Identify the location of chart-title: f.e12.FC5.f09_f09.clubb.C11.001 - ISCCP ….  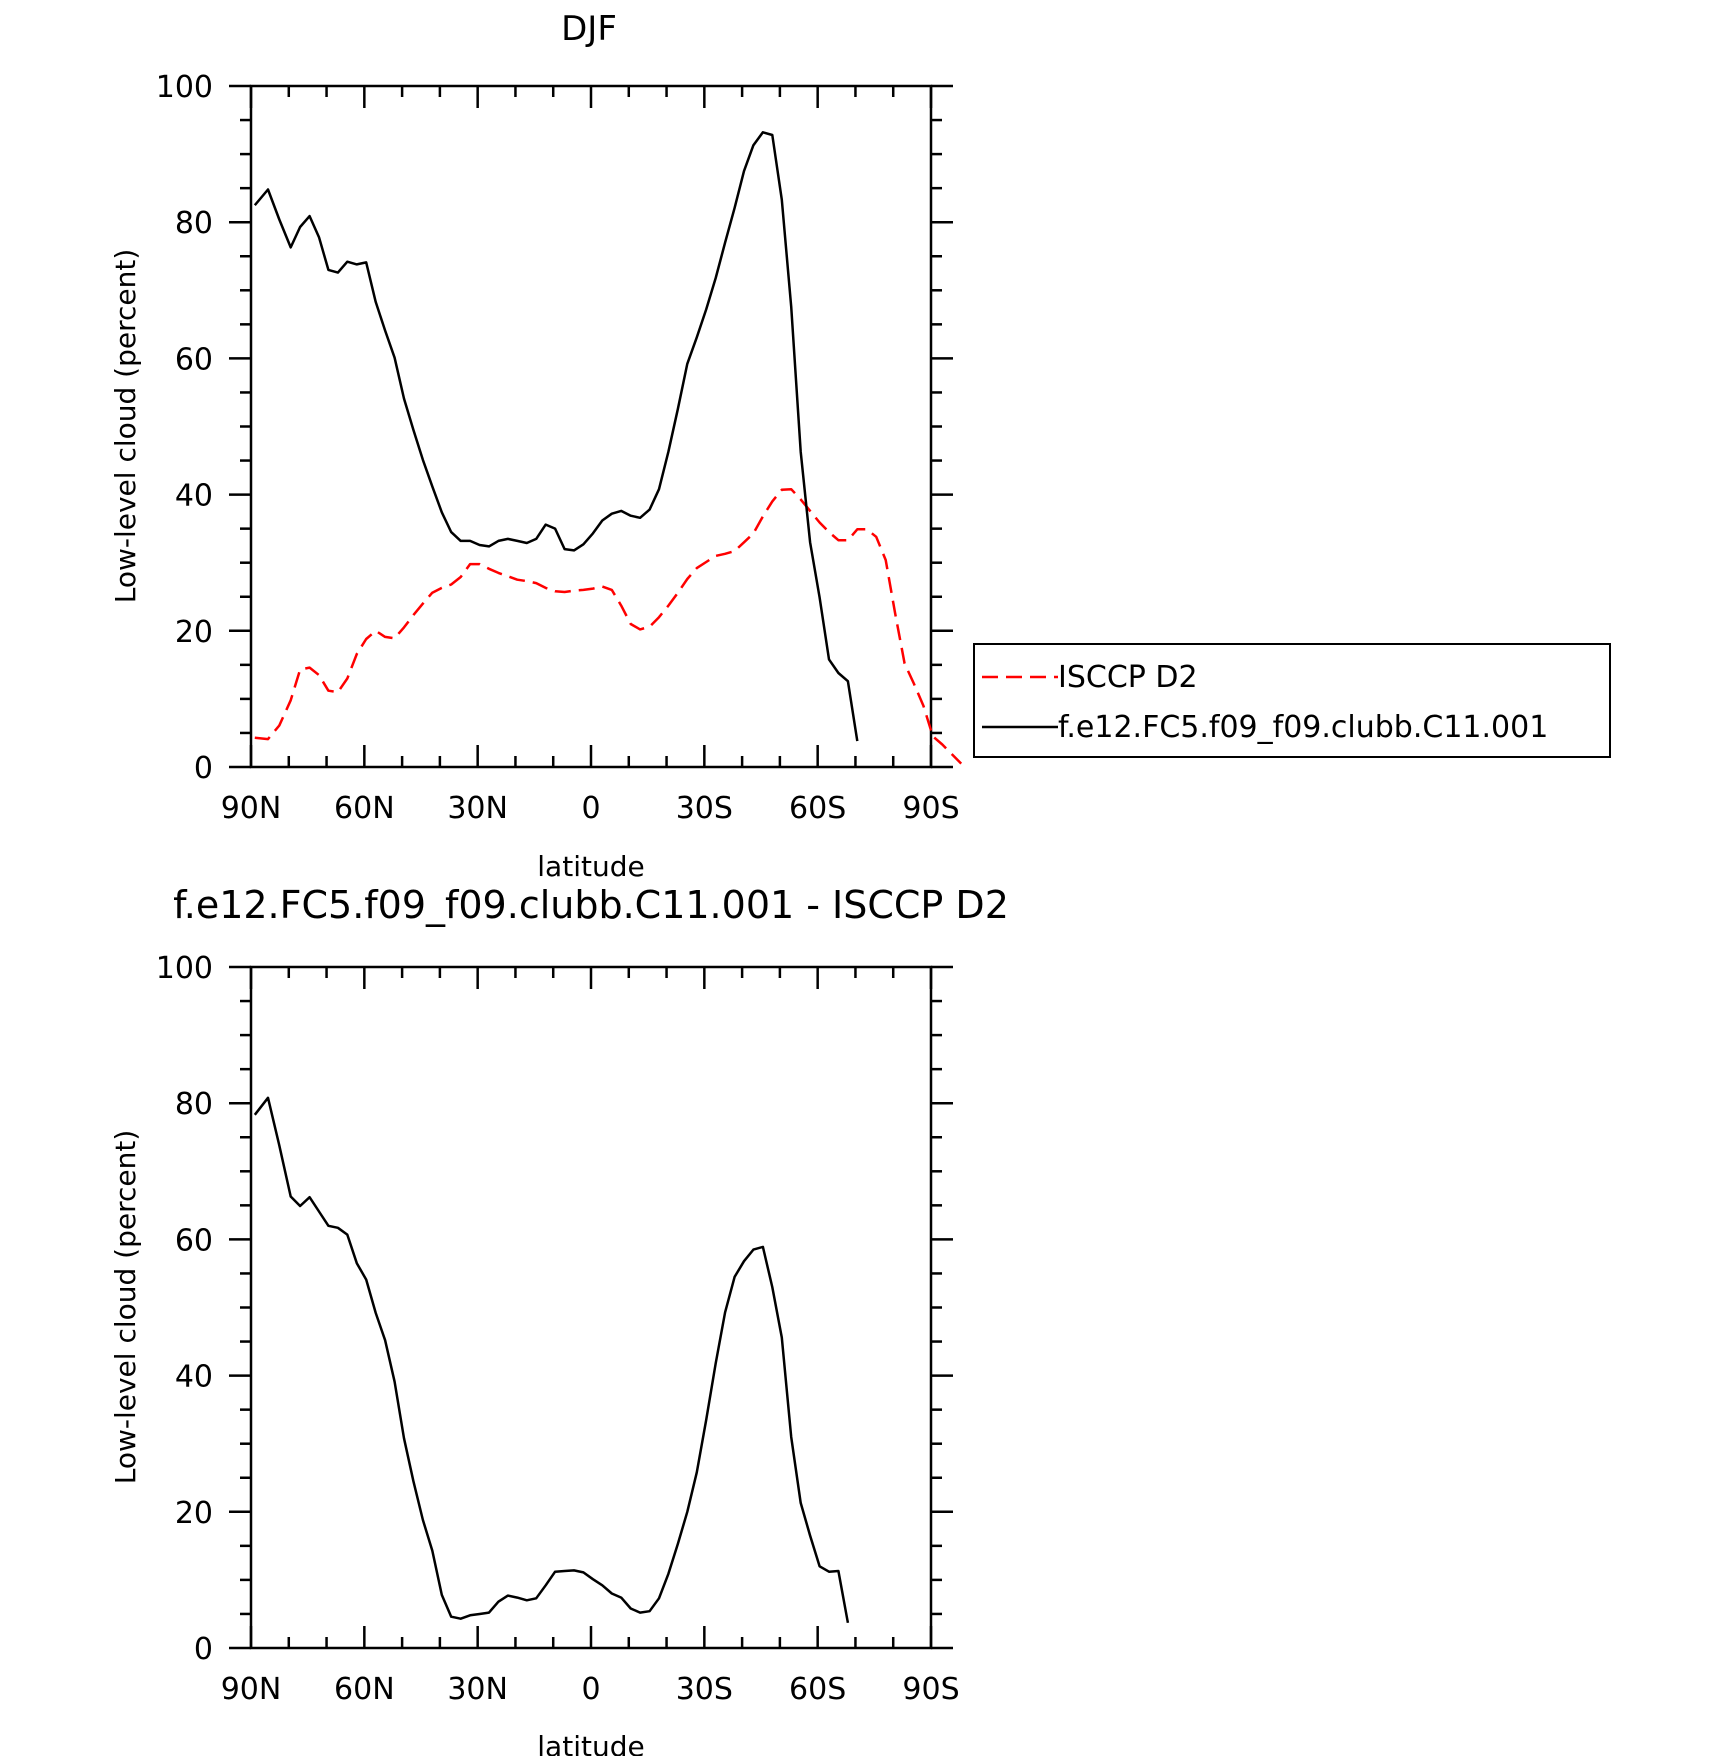
(591, 905).